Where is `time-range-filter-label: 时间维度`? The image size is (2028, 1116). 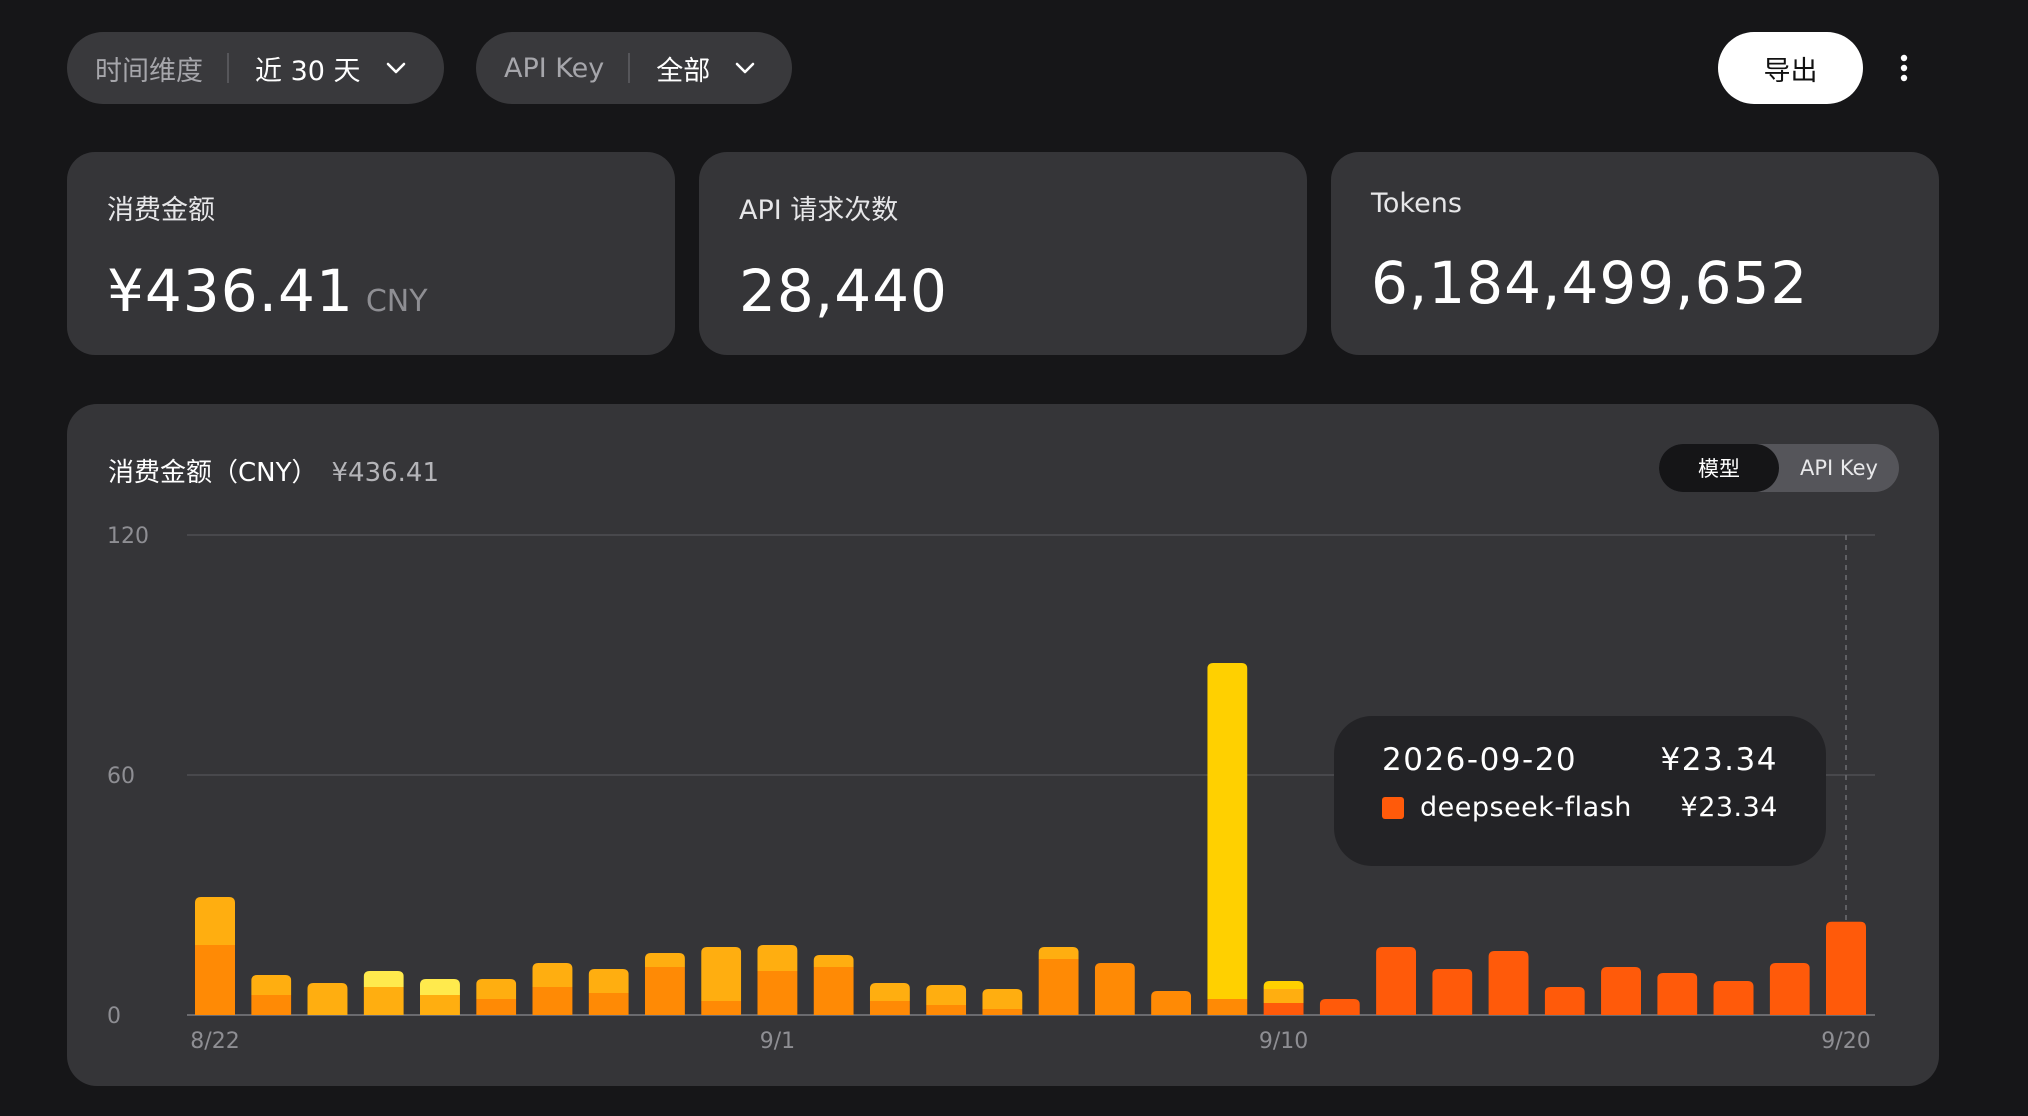
time-range-filter-label: 时间维度 is located at coordinates (149, 71).